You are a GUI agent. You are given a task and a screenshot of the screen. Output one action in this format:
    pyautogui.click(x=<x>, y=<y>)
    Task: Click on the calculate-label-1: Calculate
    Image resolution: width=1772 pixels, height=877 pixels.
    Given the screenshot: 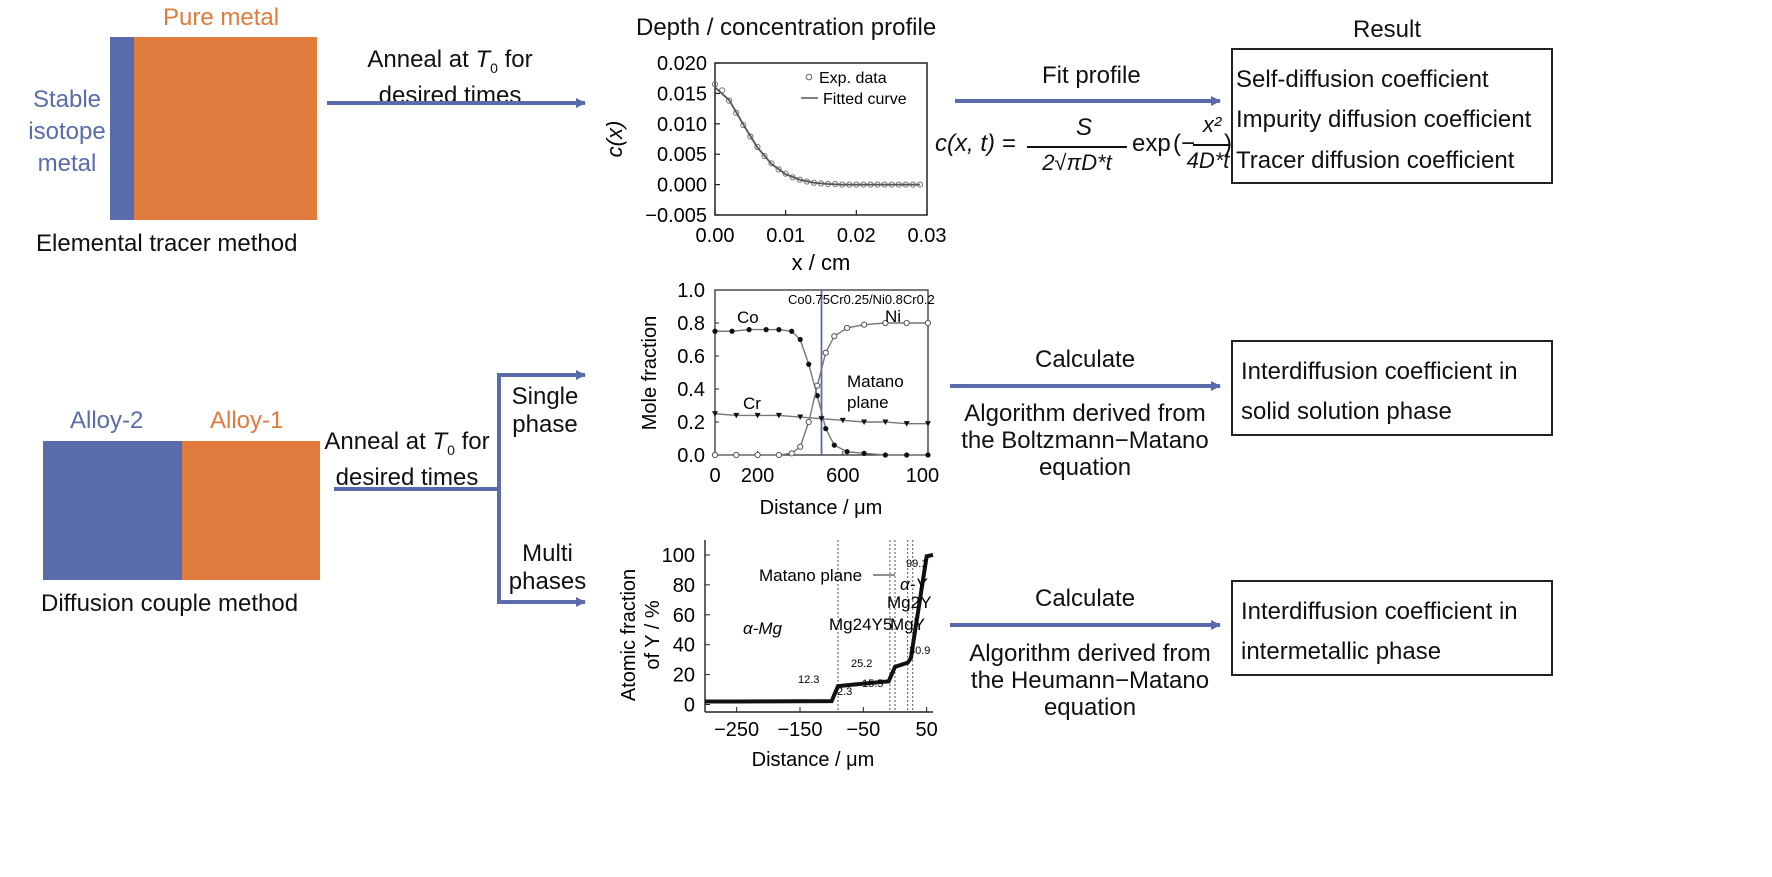 What is the action you would take?
    pyautogui.click(x=1085, y=359)
    